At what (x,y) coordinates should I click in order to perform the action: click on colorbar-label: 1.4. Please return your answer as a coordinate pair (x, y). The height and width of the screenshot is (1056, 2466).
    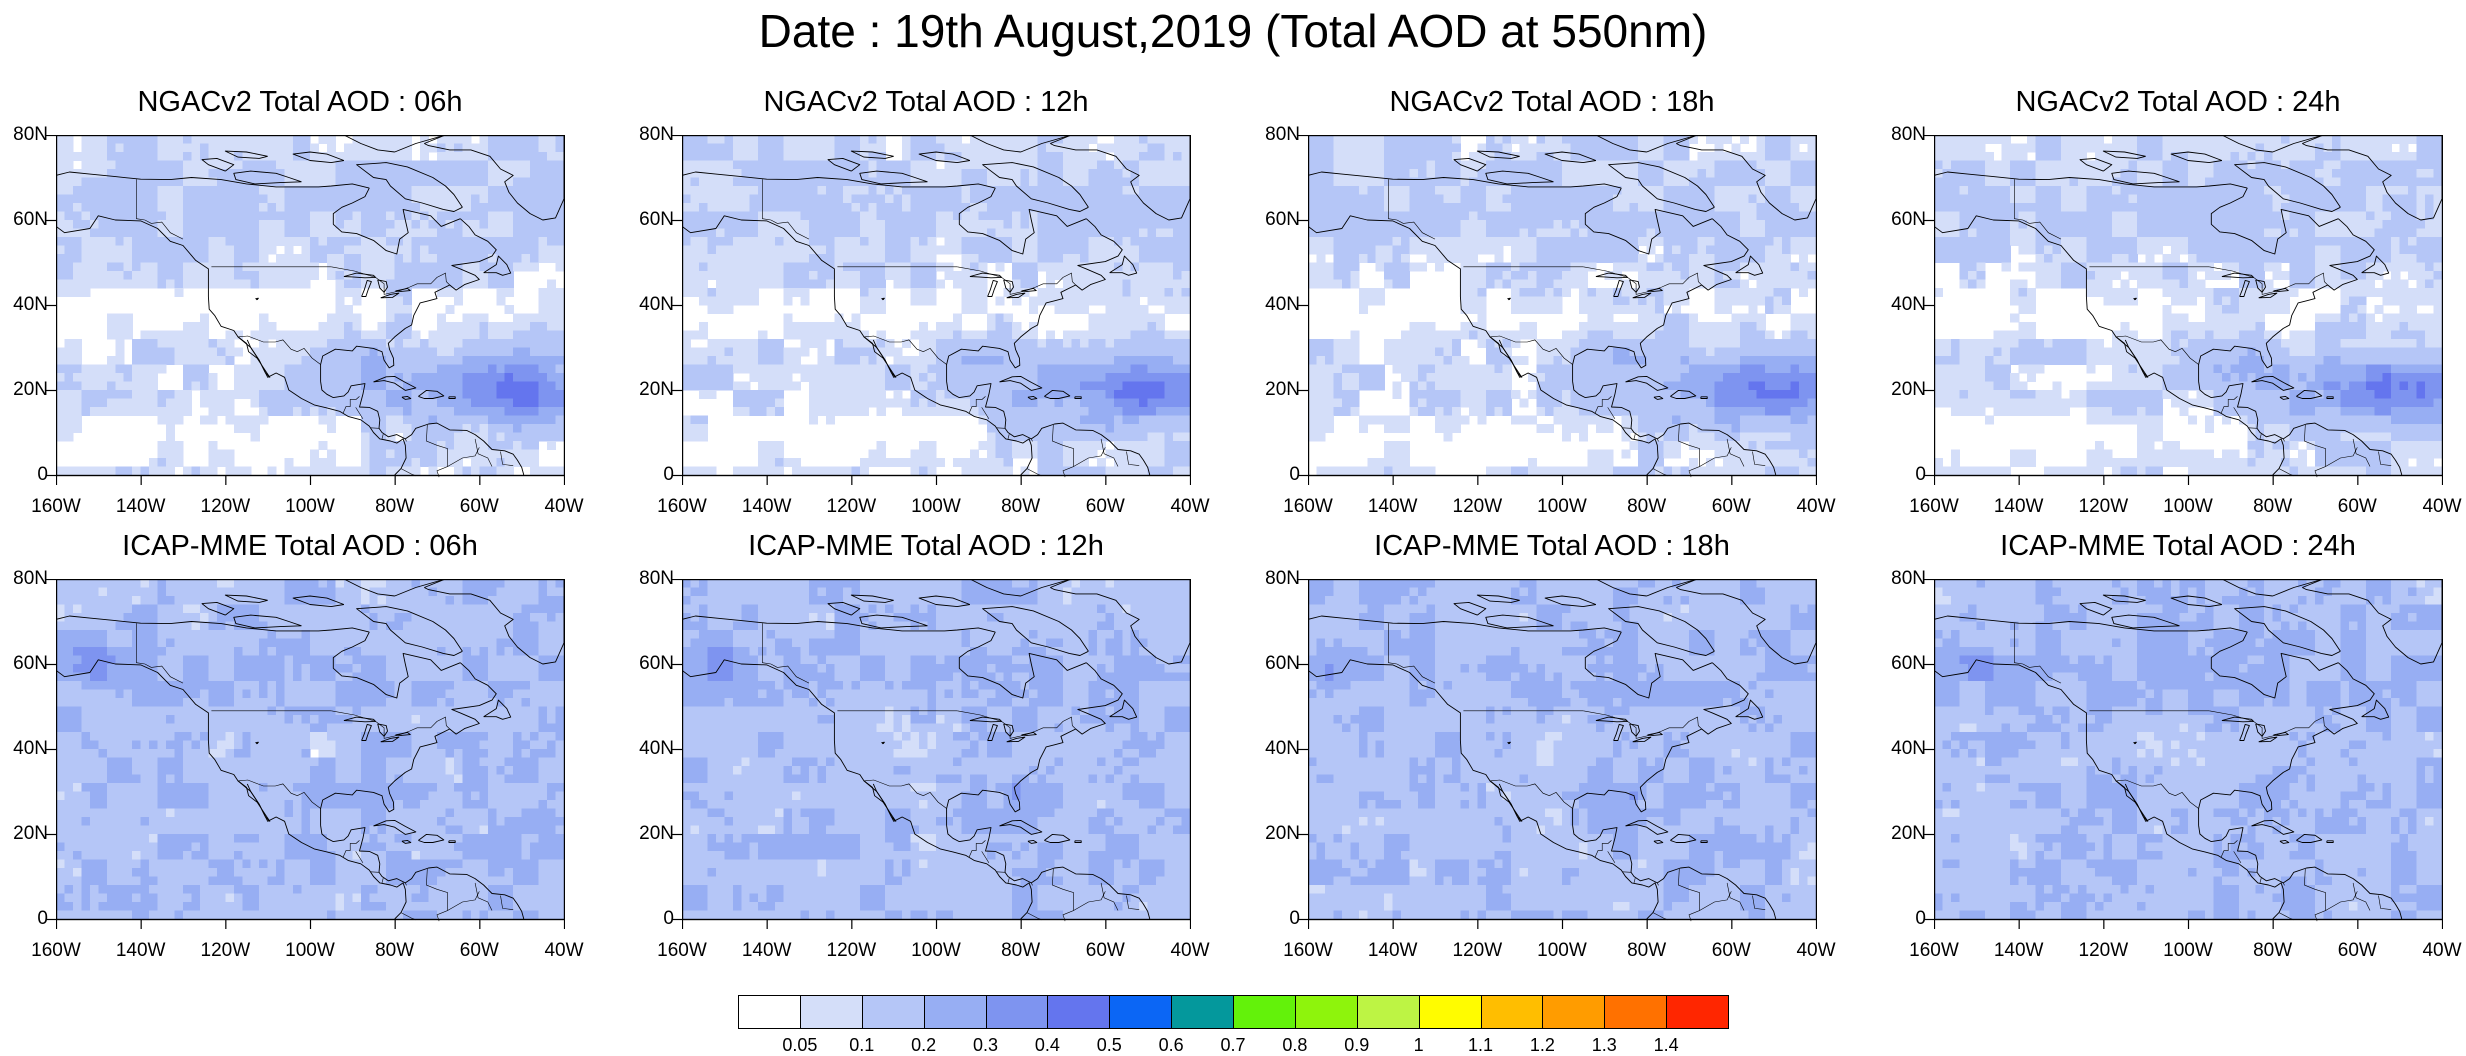
    Looking at the image, I should click on (1666, 1045).